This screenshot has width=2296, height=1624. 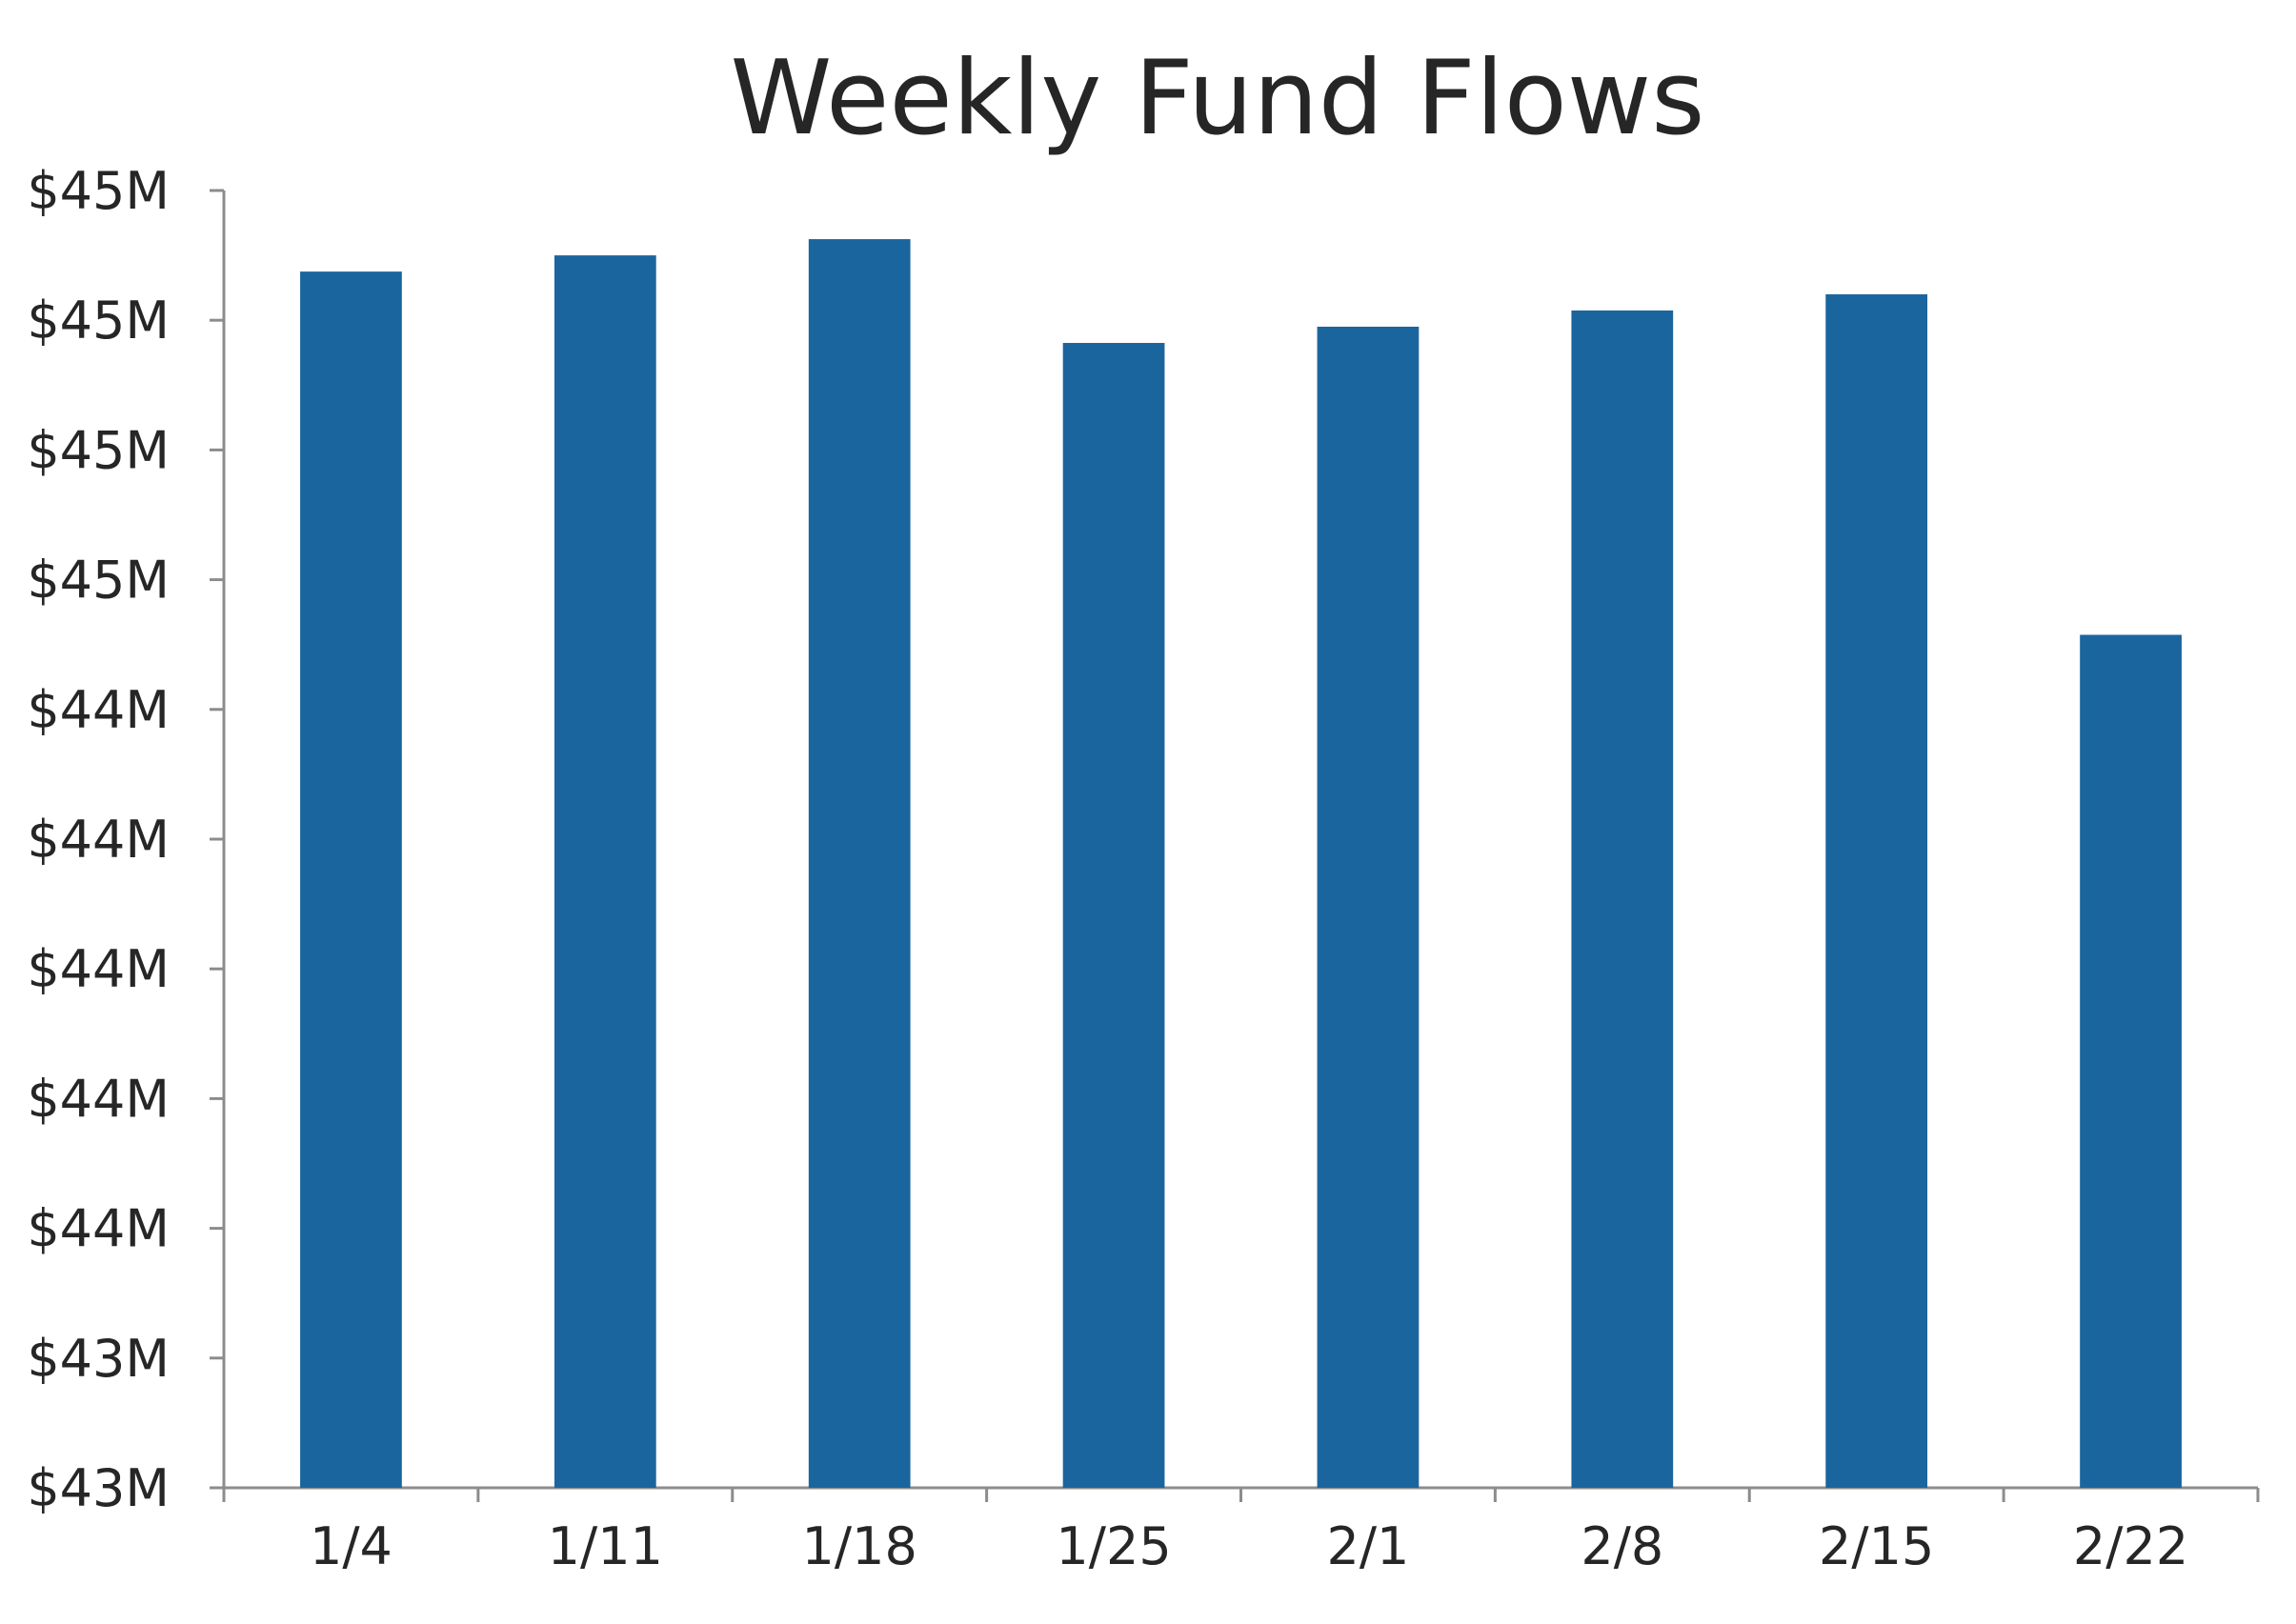 I want to click on x-tick-label: 2/22, so click(x=2130, y=1546).